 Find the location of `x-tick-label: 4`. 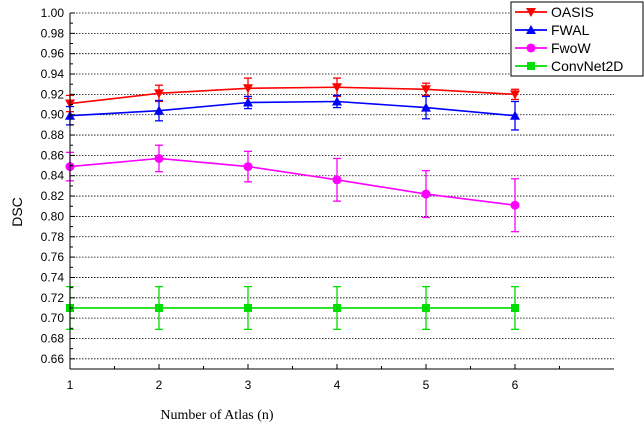

x-tick-label: 4 is located at coordinates (337, 385).